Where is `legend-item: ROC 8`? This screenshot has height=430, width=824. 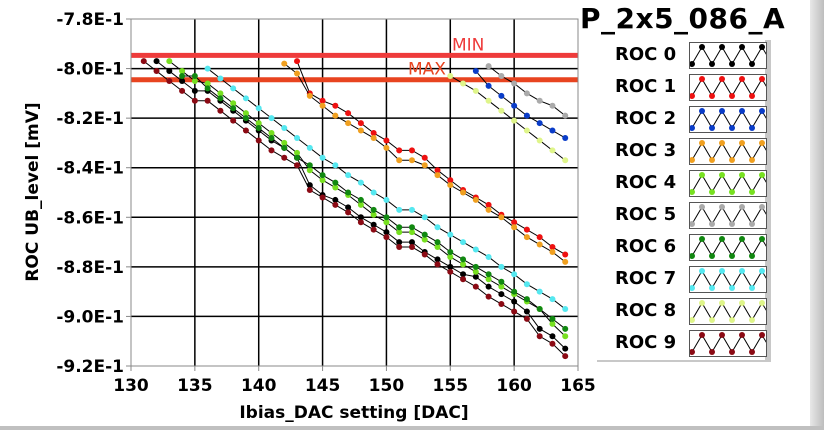 legend-item: ROC 8 is located at coordinates (682, 312).